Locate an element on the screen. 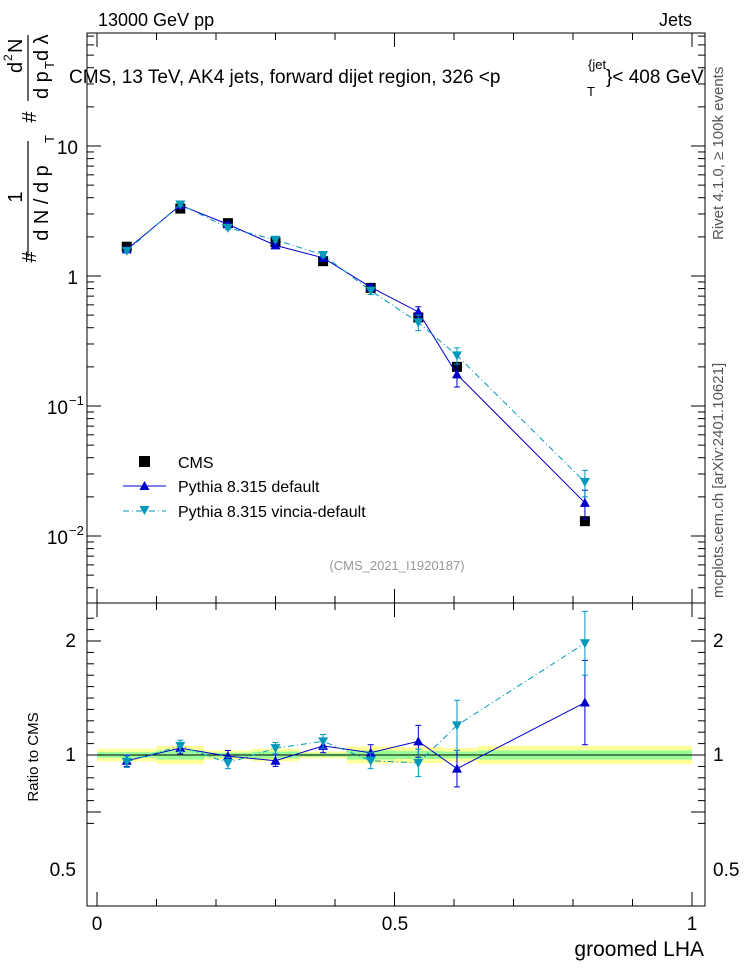  legend-marker-vincia is located at coordinates (144, 510).